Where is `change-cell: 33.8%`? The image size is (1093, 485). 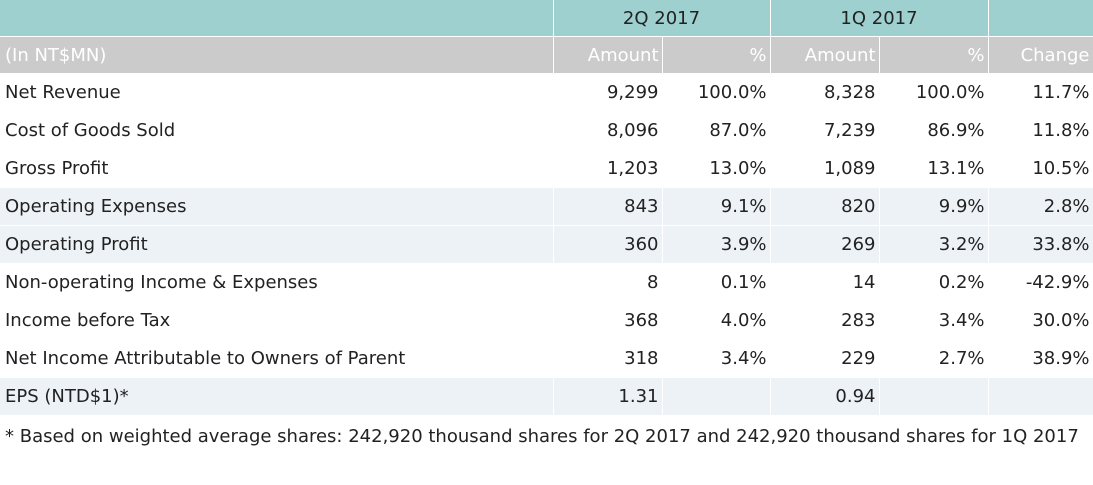 change-cell: 33.8% is located at coordinates (1040, 244).